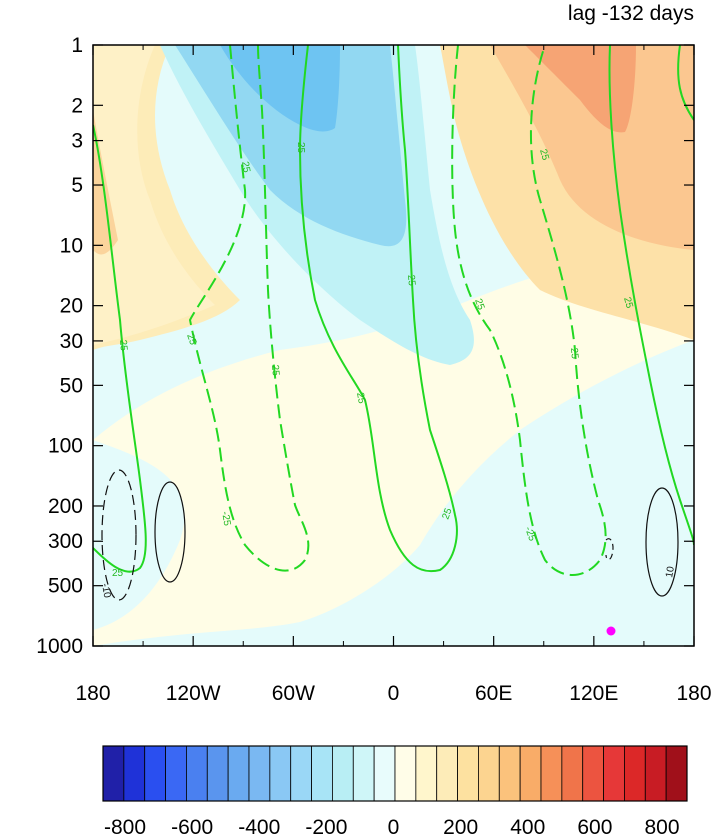 This screenshot has width=714, height=838. What do you see at coordinates (493, 693) in the screenshot?
I see `x-tick-label: 60E` at bounding box center [493, 693].